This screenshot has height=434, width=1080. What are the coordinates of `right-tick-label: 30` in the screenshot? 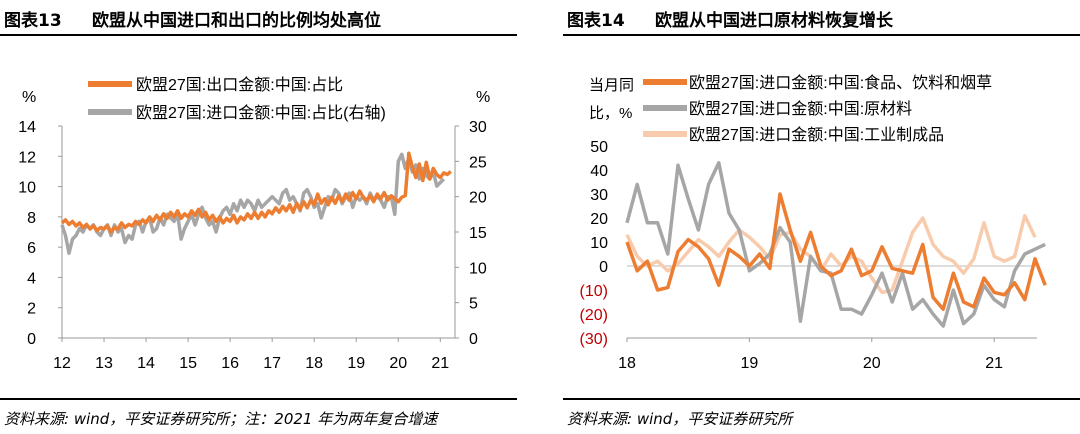 It's located at (478, 127).